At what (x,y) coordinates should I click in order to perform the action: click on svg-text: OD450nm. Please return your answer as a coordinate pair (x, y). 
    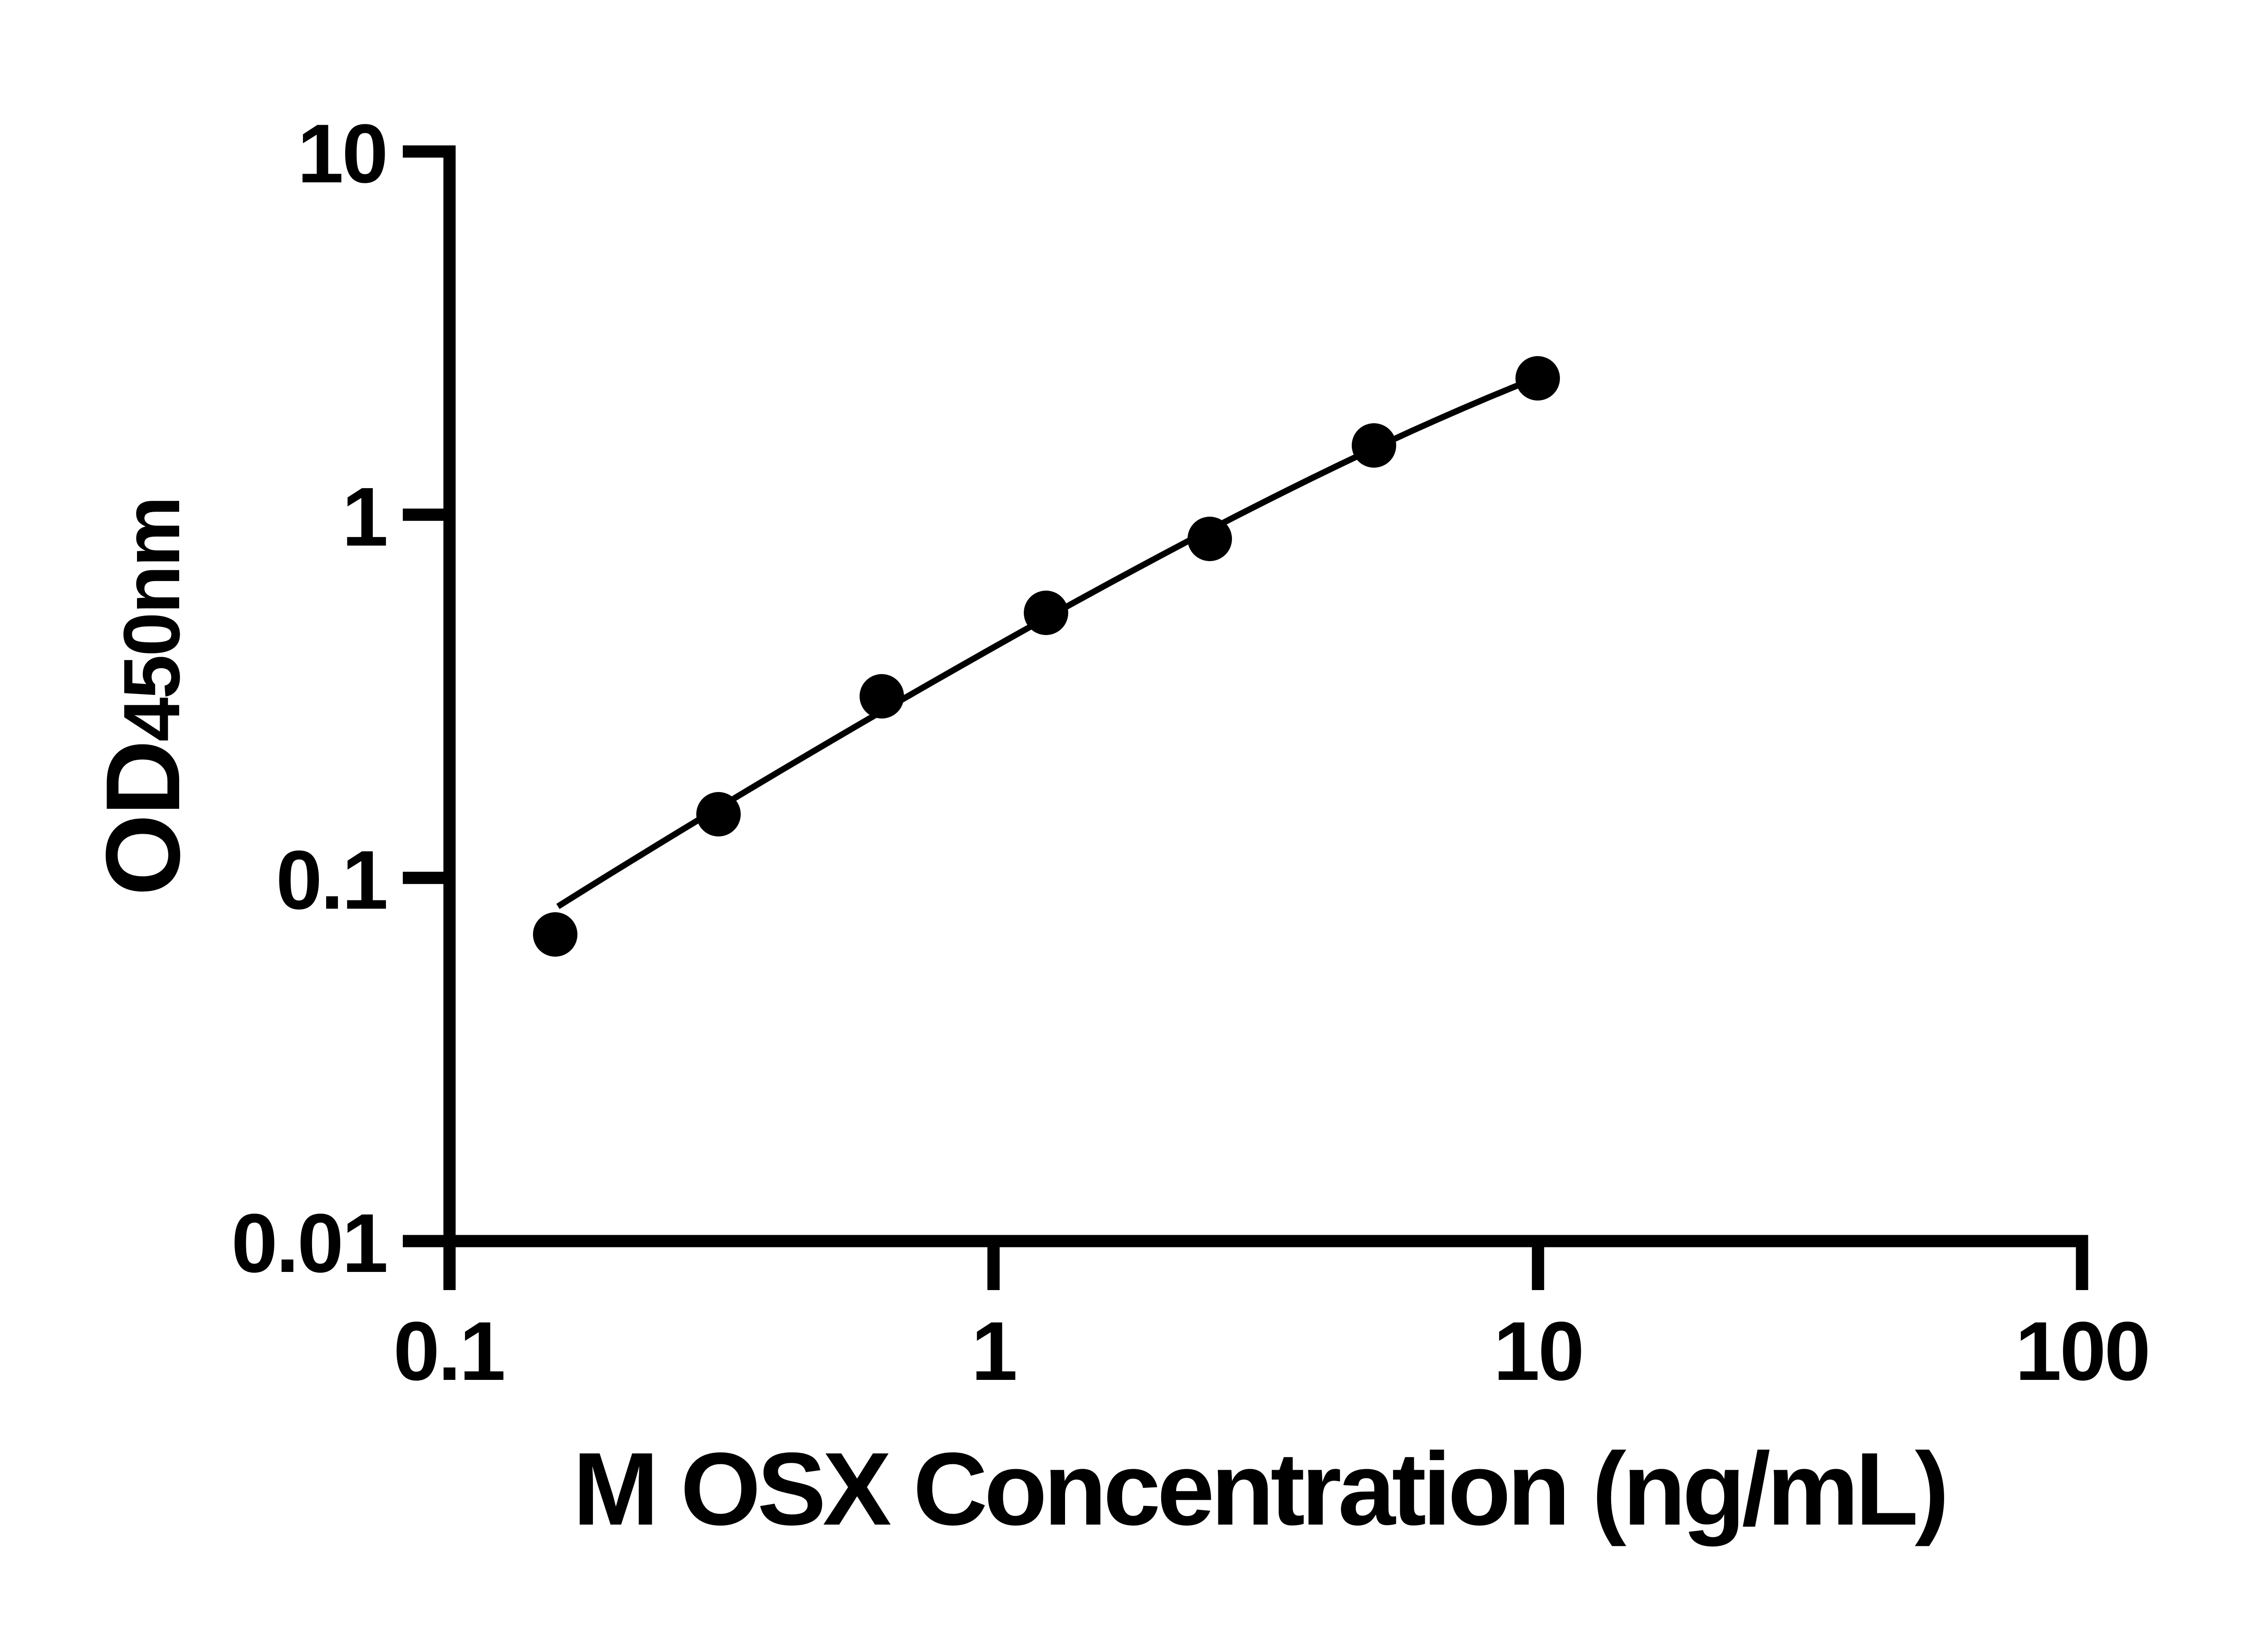
    Looking at the image, I should click on (143, 697).